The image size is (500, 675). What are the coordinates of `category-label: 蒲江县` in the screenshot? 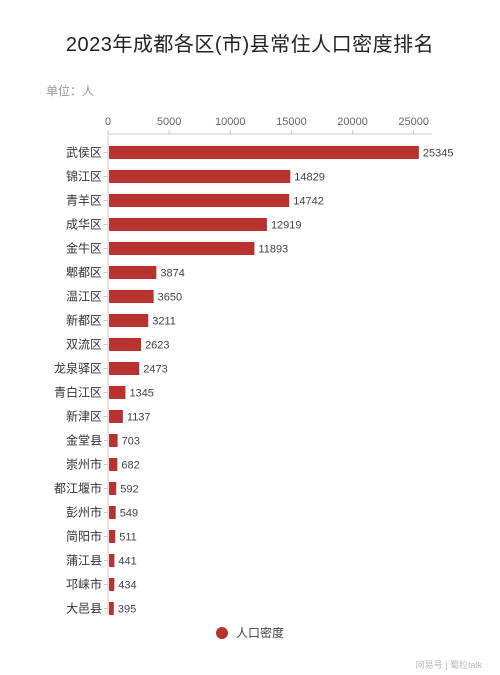 It's located at (84, 561).